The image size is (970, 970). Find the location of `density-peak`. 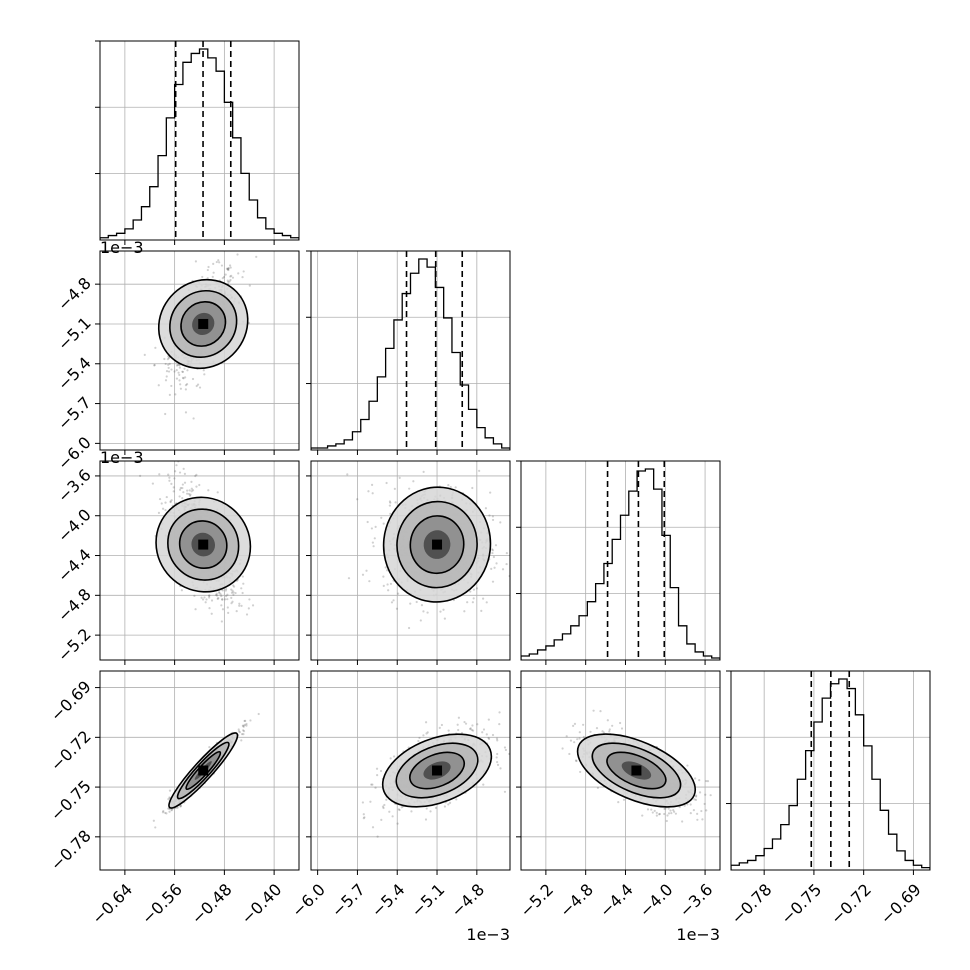

density-peak is located at coordinates (203, 323).